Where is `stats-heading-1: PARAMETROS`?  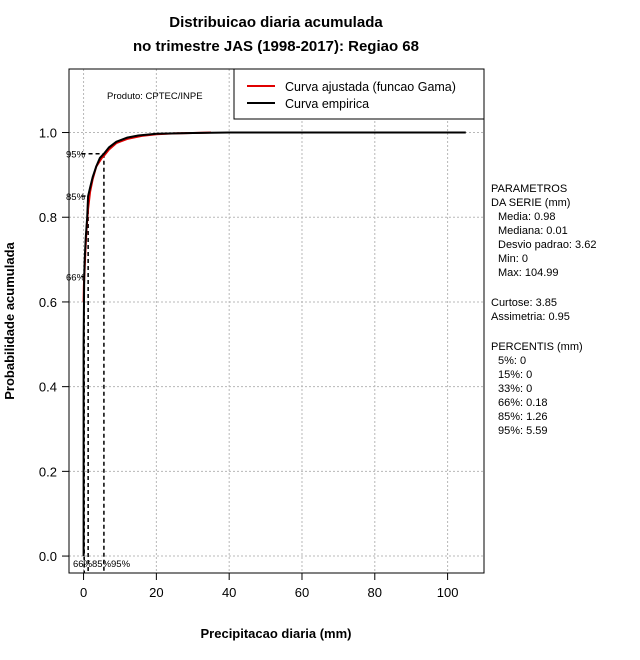 stats-heading-1: PARAMETROS is located at coordinates (529, 189).